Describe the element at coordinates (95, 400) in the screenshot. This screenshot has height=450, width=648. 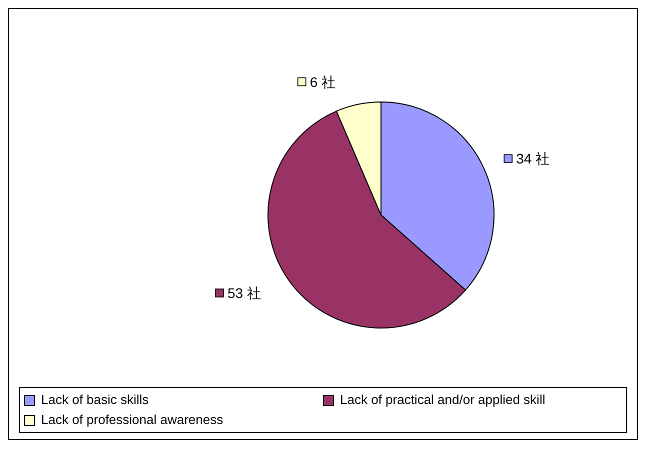
I see `legend-label: Lack of basic skills` at that location.